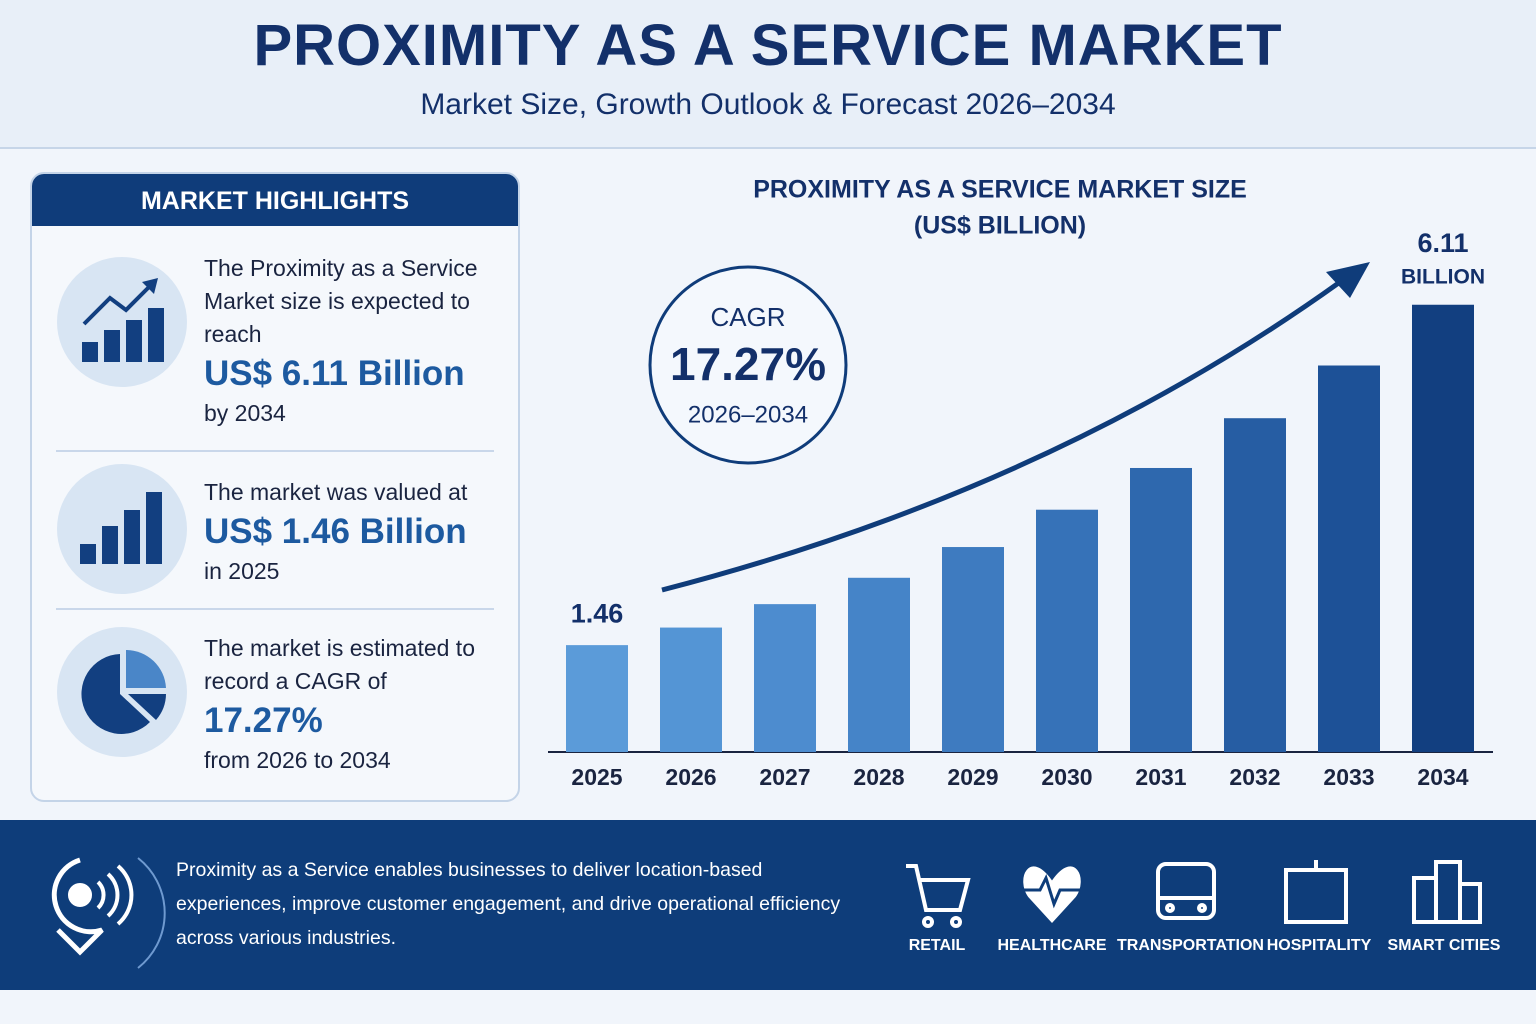 This screenshot has width=1536, height=1024. What do you see at coordinates (596, 777) in the screenshot?
I see `x-tick-label: 2025` at bounding box center [596, 777].